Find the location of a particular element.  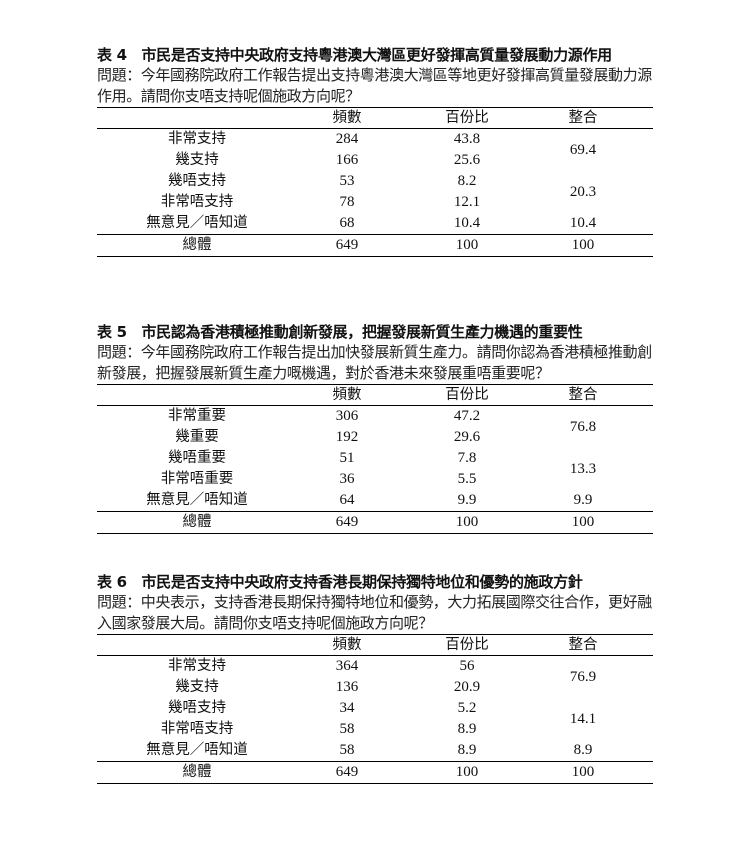

frequency-cell: 34 is located at coordinates (347, 708).